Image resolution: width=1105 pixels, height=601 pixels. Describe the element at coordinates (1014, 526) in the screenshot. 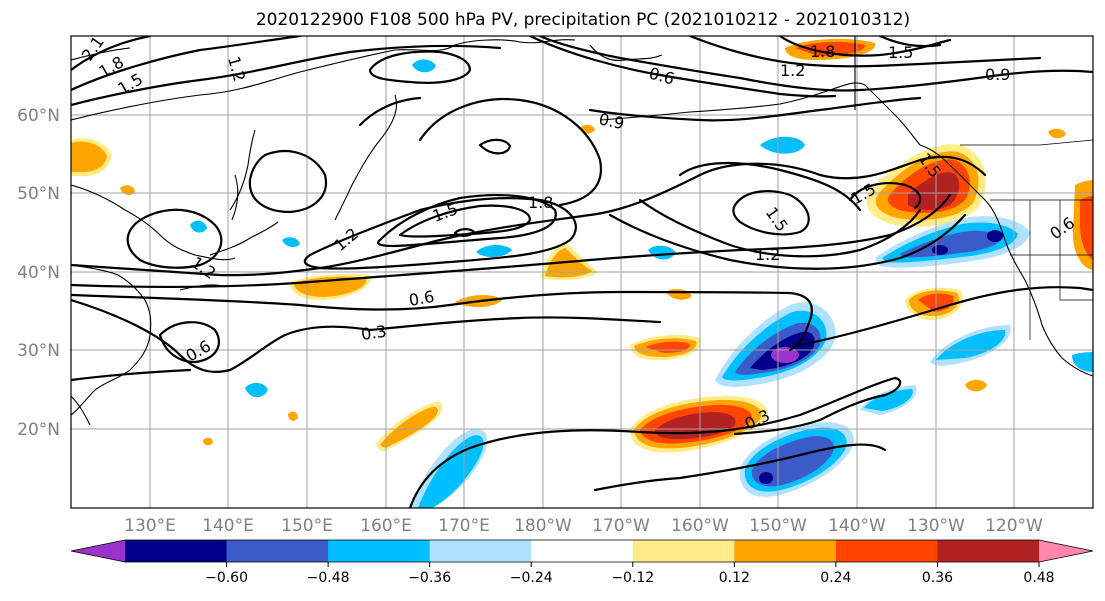

I see `lon-label: 120°W` at that location.